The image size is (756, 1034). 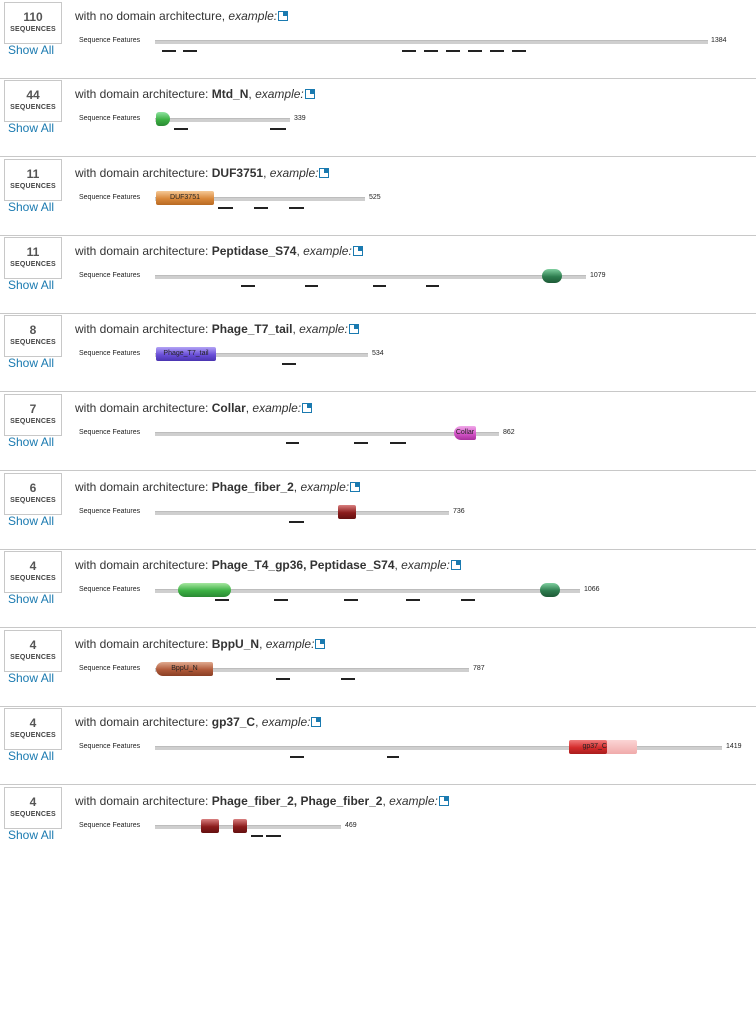 What do you see at coordinates (254, 251) in the screenshot?
I see `architecture-name: Peptidase_S74` at bounding box center [254, 251].